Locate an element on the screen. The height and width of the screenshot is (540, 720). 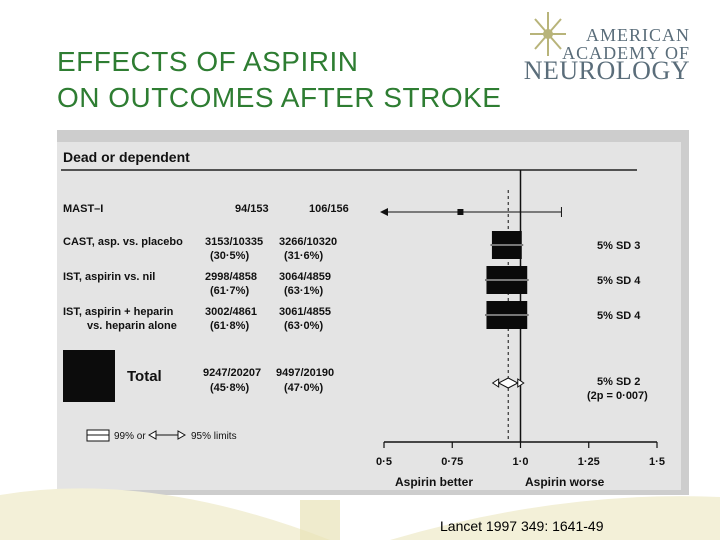
legend-ci99-label: 99% or is located at coordinates (130, 436).